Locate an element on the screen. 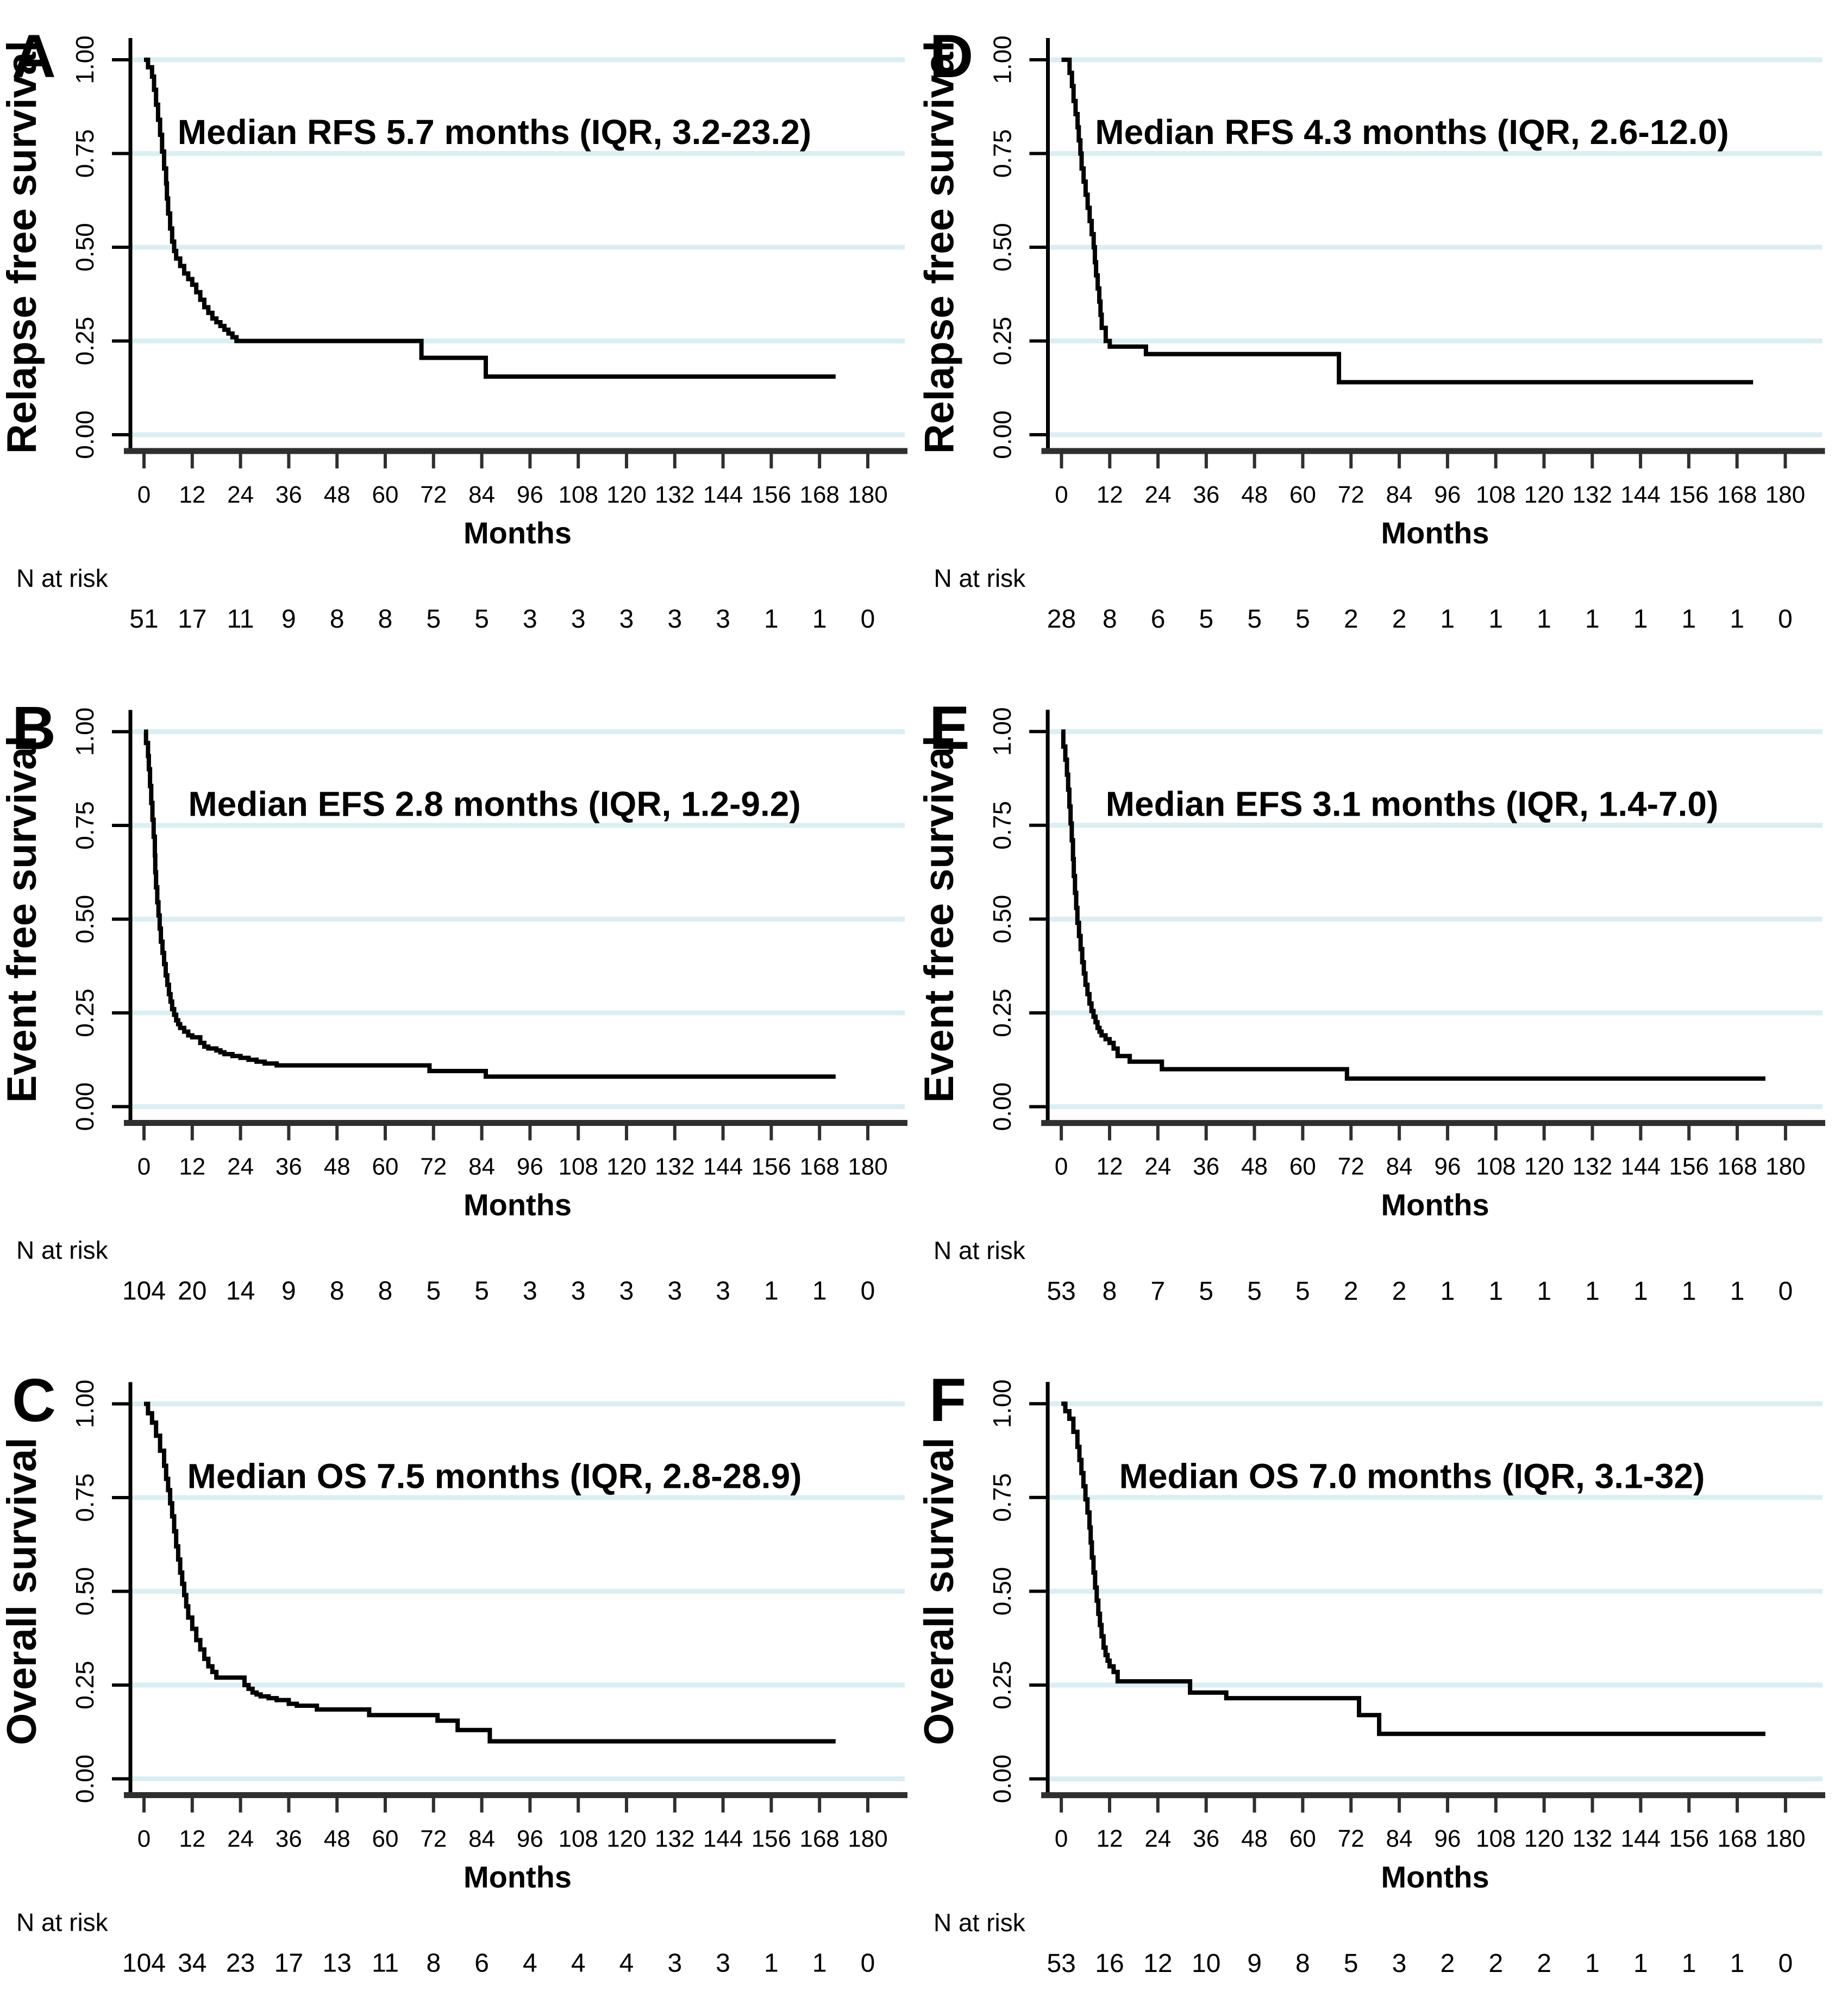 The width and height of the screenshot is (1835, 2016). y-axis-title: Overall survival is located at coordinates (939, 1591).